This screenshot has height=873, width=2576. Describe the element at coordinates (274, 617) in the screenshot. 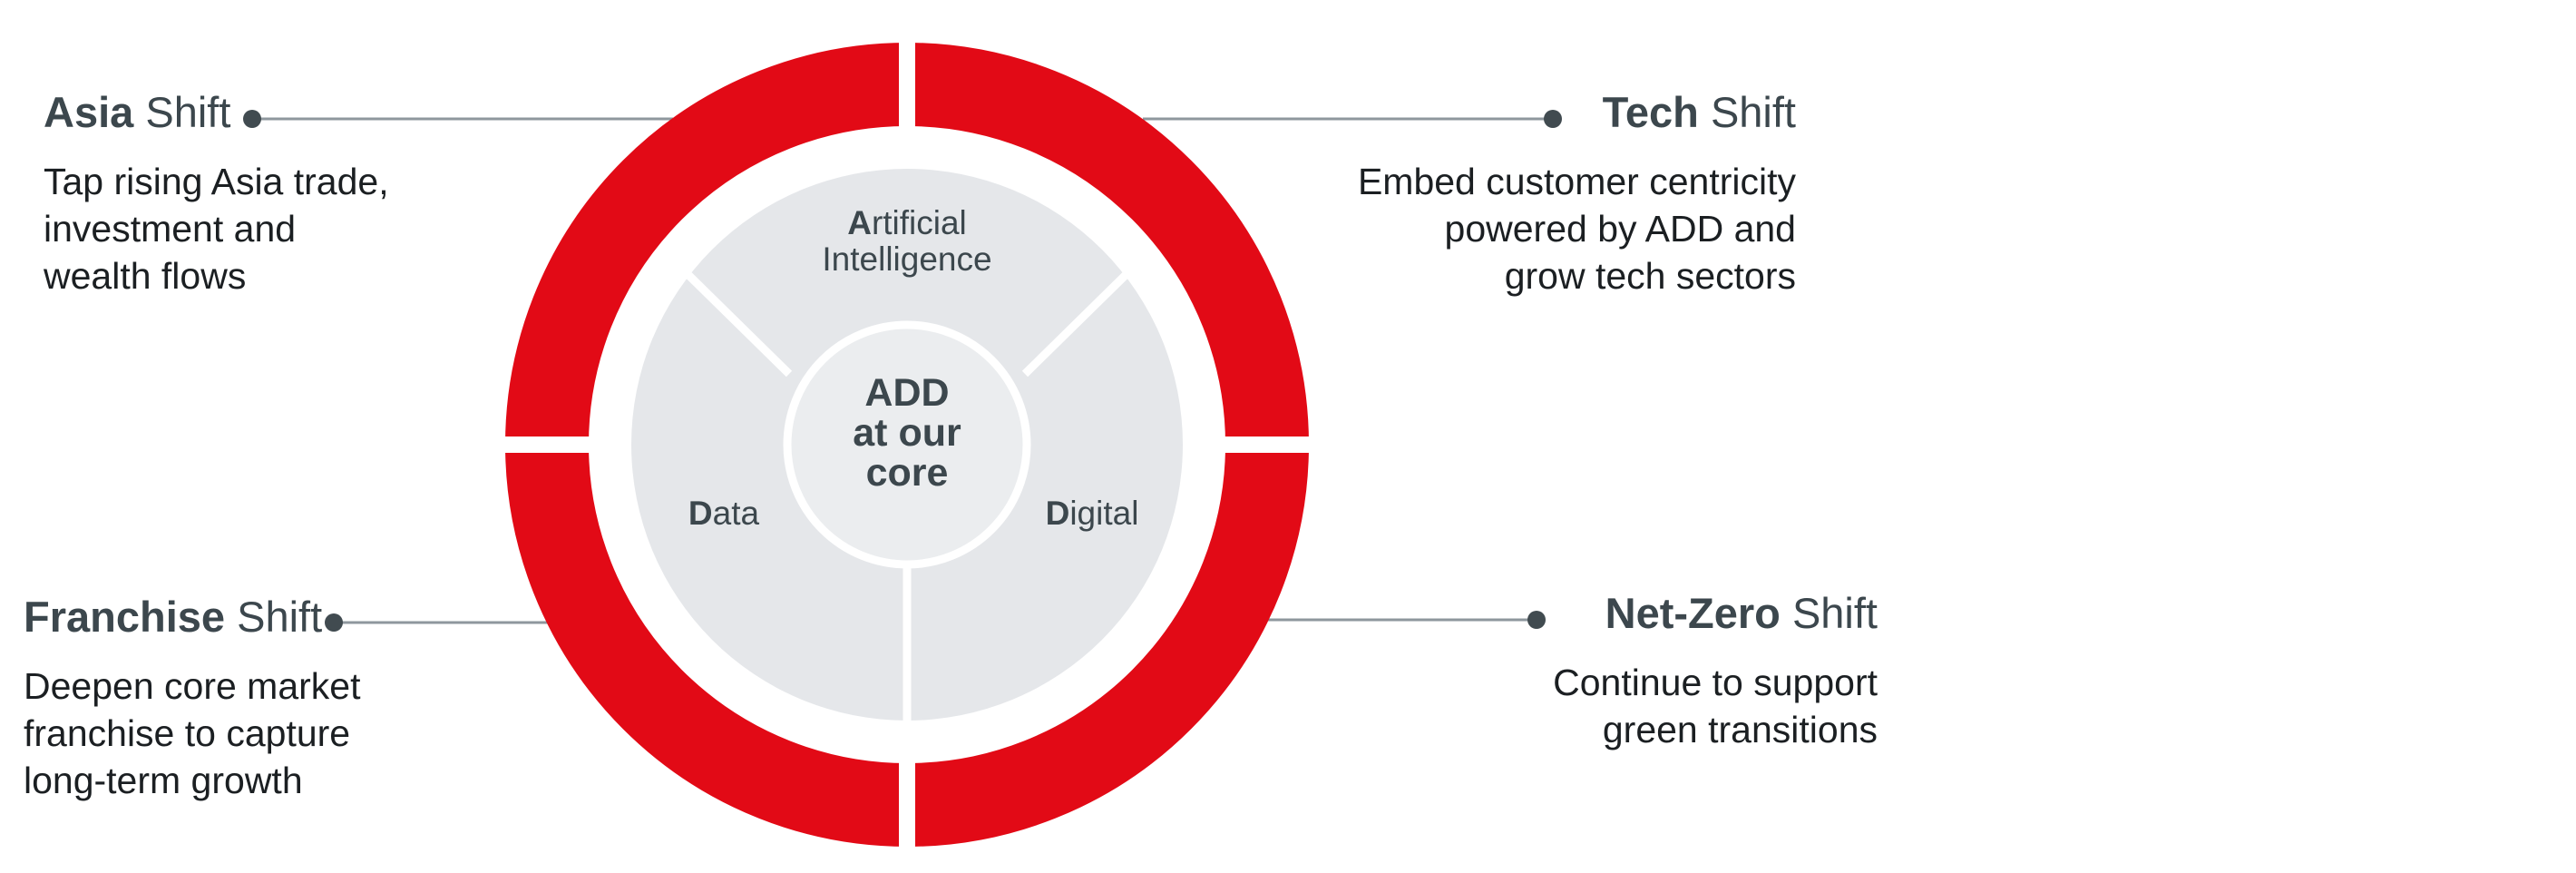

I see `franchise-shift-regular: Shift` at that location.